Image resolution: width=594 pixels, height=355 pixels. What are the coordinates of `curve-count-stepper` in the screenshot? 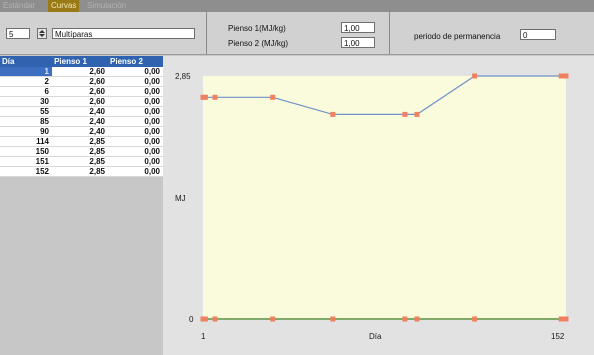 It's located at (42, 33).